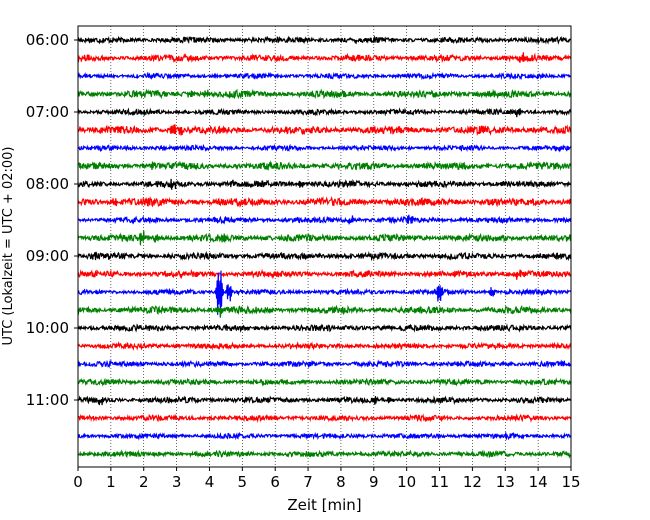 Image resolution: width=650 pixels, height=520 pixels. I want to click on x-tick-label: 4, so click(210, 482).